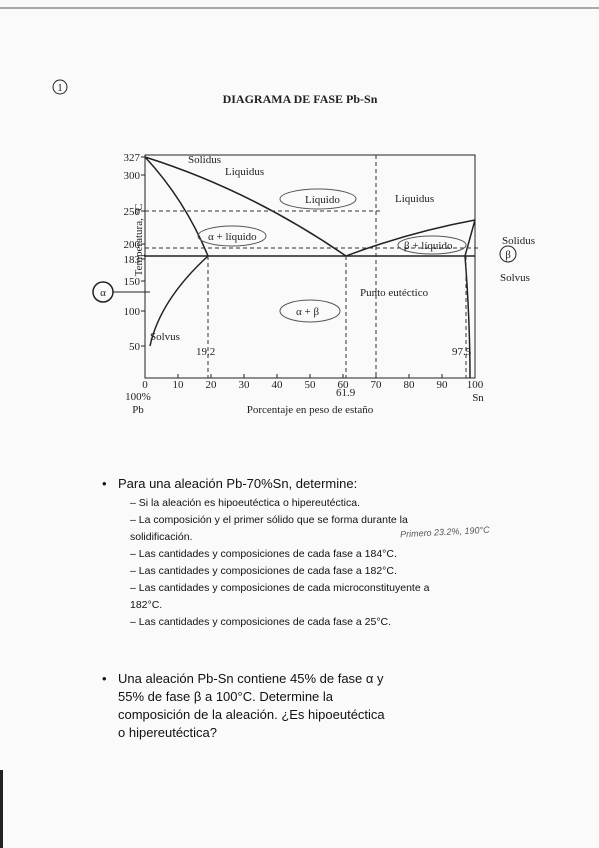 Image resolution: width=599 pixels, height=848 pixels. Describe the element at coordinates (467, 317) in the screenshot. I see `solvus-right` at that location.